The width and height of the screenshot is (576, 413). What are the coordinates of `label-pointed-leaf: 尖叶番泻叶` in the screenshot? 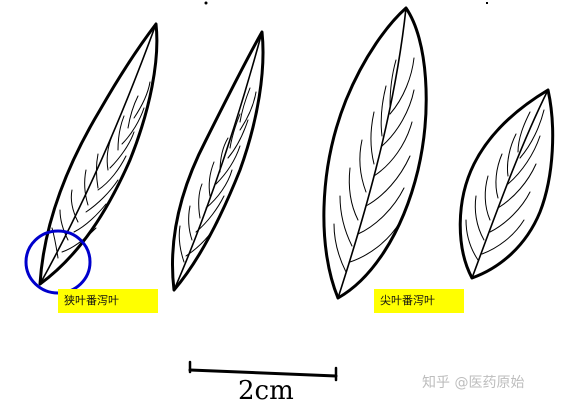 It's located at (419, 301).